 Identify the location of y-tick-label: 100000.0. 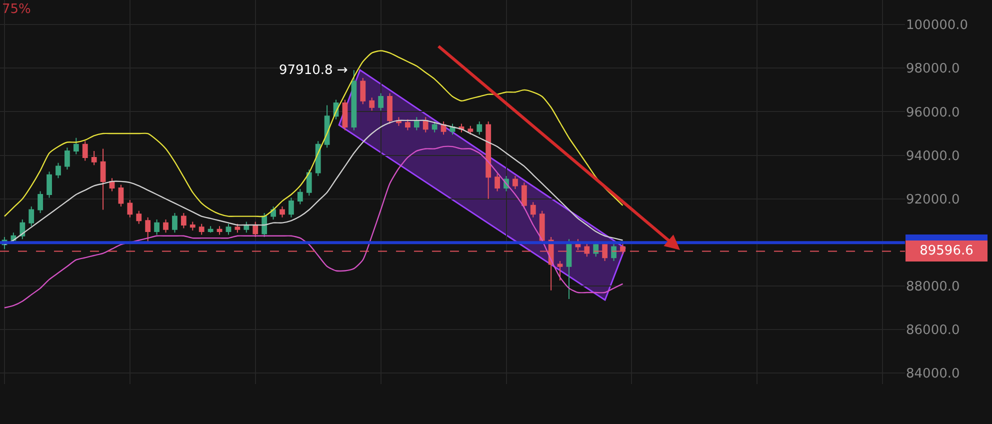
(937, 26).